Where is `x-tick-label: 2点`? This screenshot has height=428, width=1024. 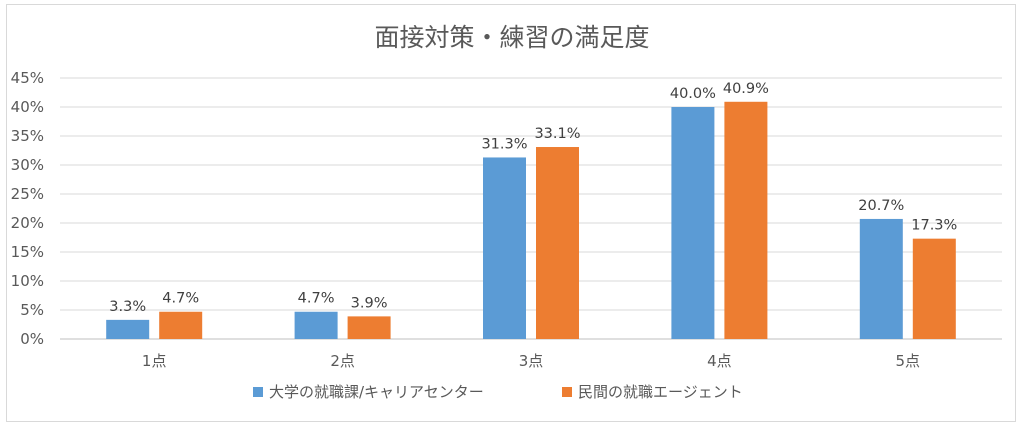
x-tick-label: 2点 is located at coordinates (342, 361).